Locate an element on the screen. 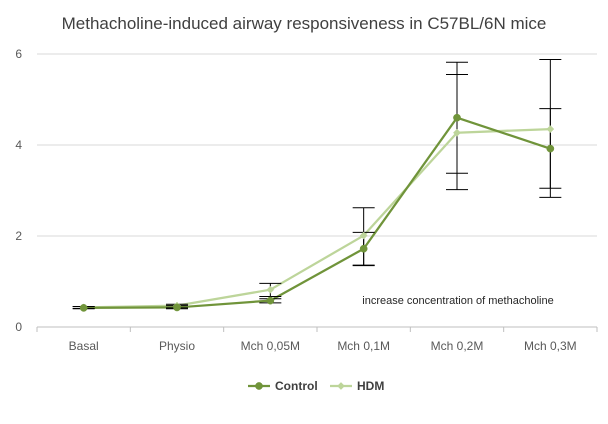  y-tick-label: 0 is located at coordinates (18, 327).